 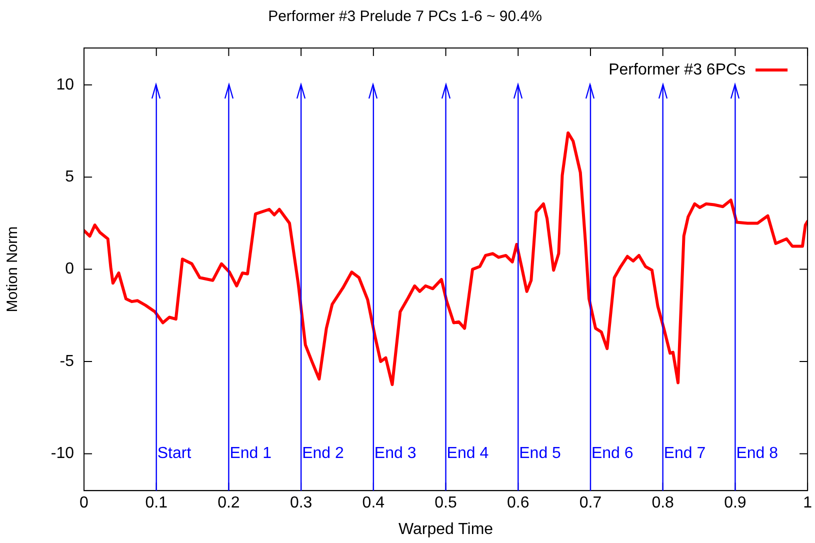 I want to click on y-tick-label: -10, so click(x=62, y=453).